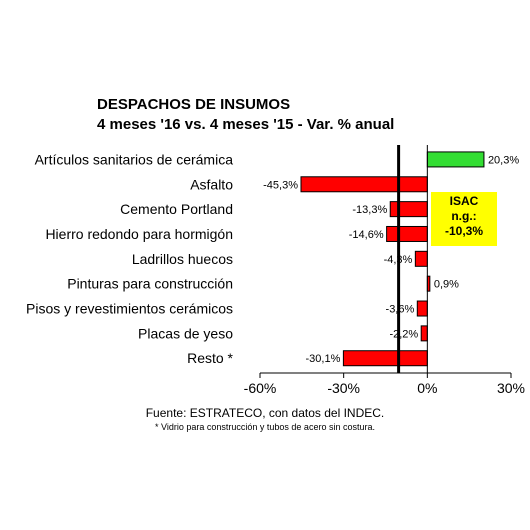 The width and height of the screenshot is (530, 530). What do you see at coordinates (194, 104) in the screenshot?
I see `chart-title: DESPACHOS DE INSUMOS` at bounding box center [194, 104].